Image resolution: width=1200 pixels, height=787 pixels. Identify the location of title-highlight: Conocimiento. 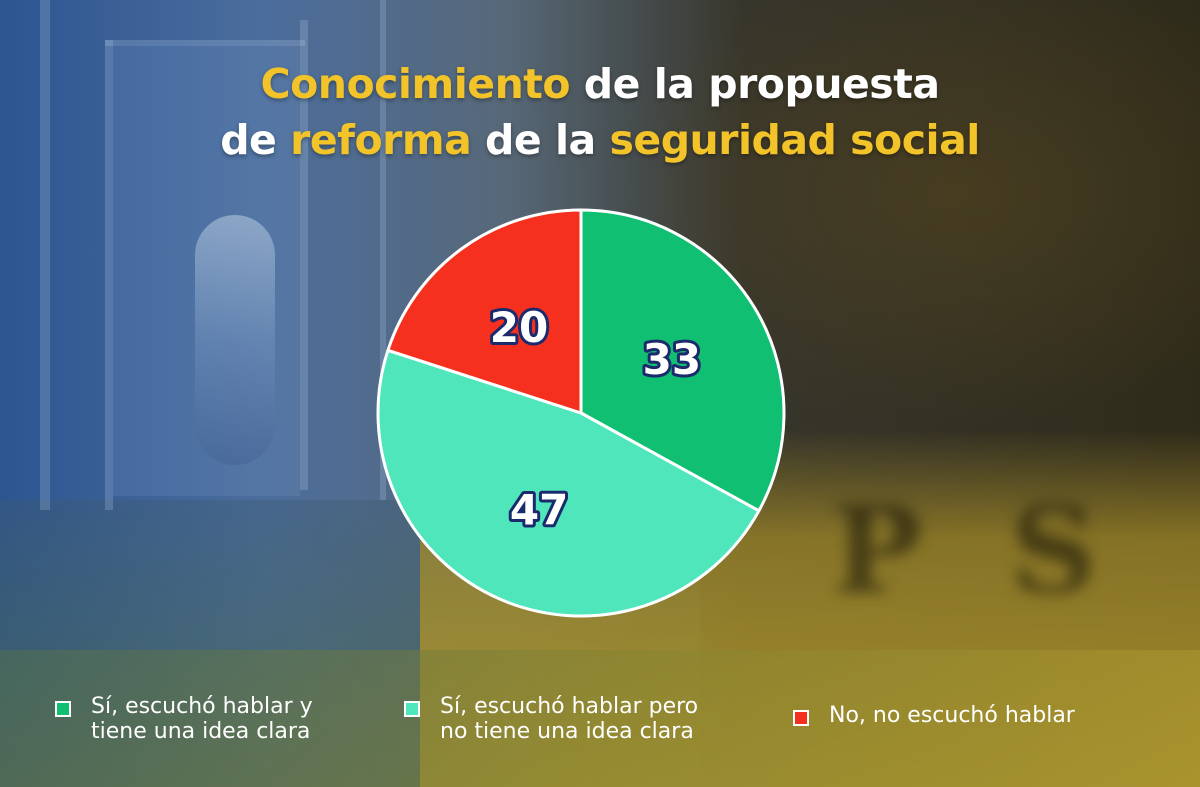
(415, 84).